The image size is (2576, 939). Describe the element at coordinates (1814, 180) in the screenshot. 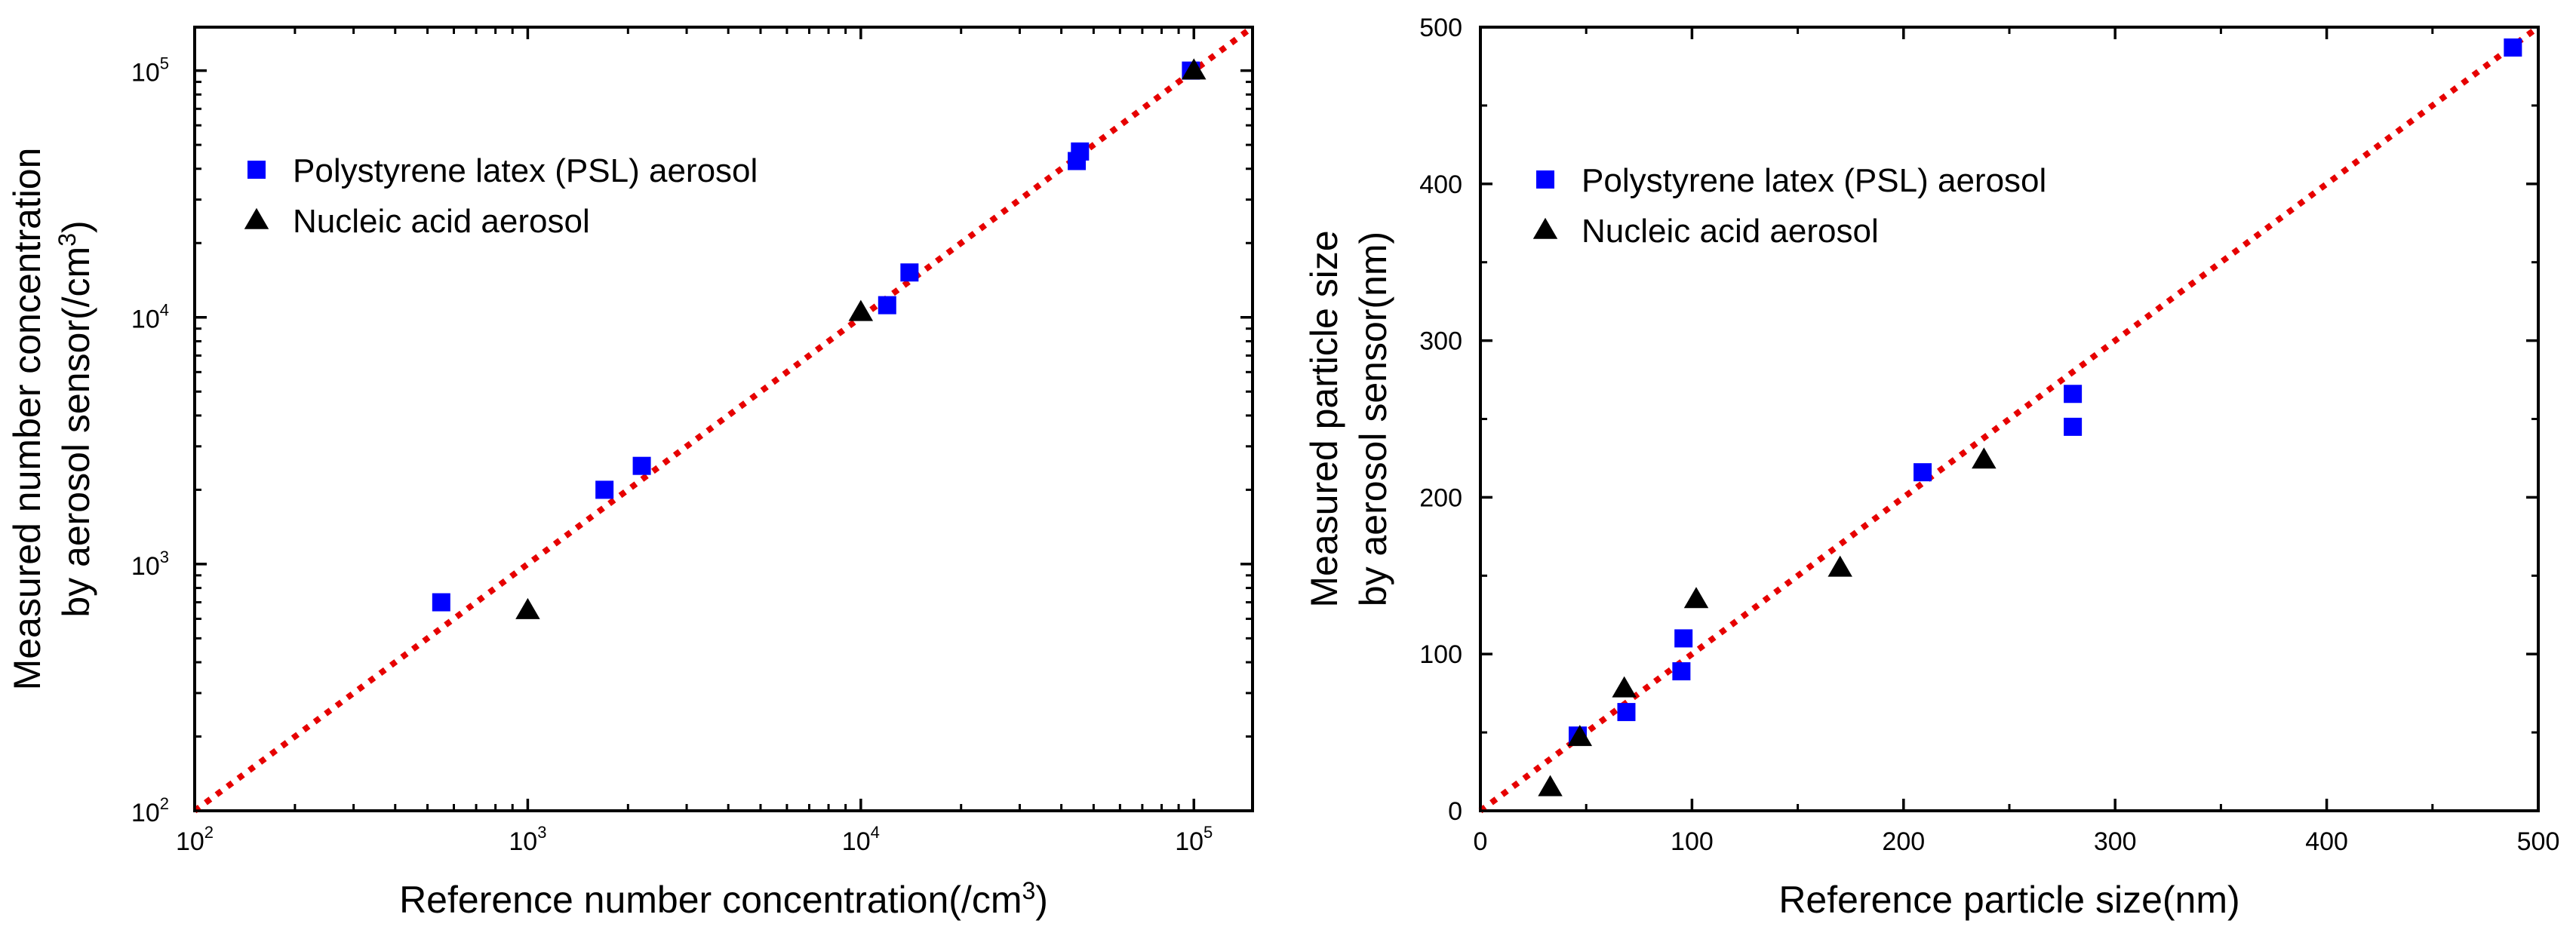

I see `panel-2-legend-label: Polystyrene latex (PSL) aerosol` at that location.